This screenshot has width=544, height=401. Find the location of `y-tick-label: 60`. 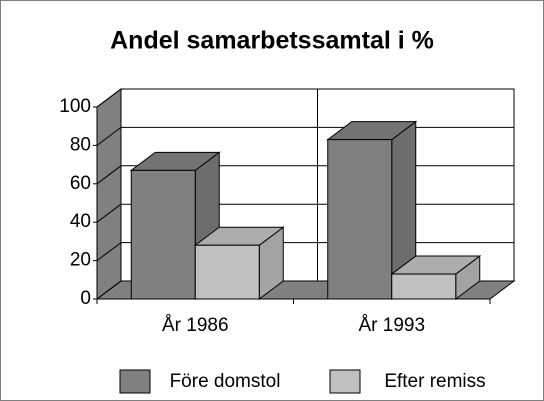

y-tick-label: 60 is located at coordinates (80, 183).